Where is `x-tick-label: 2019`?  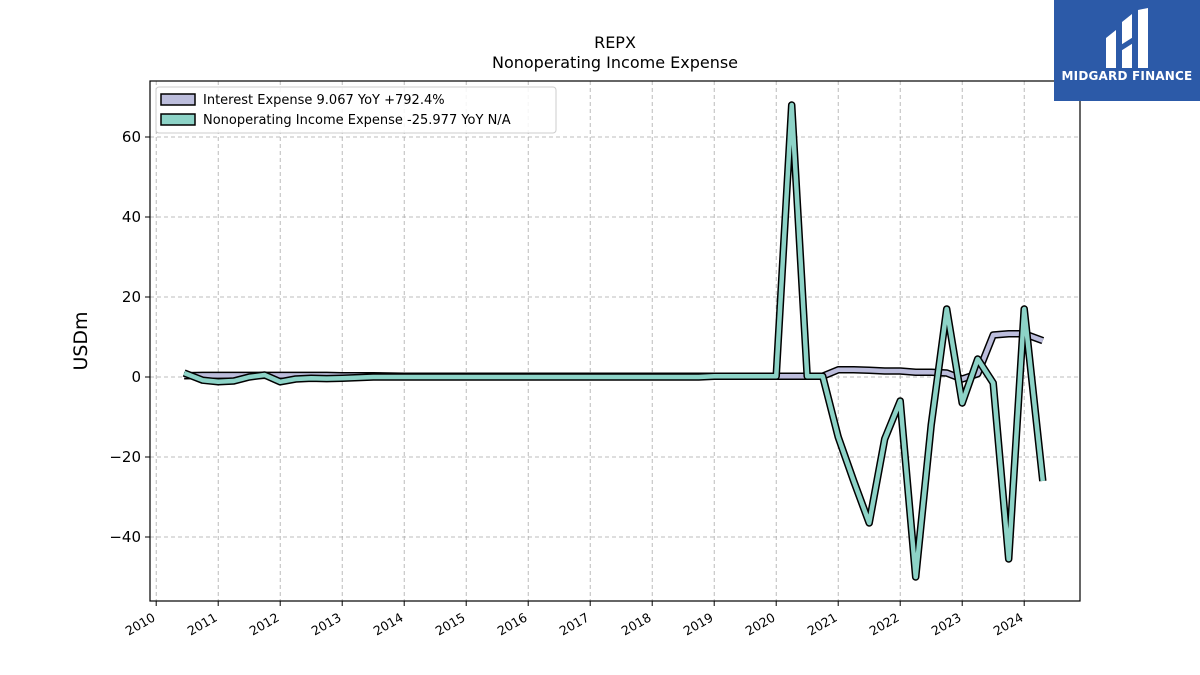 x-tick-label: 2019 is located at coordinates (698, 624).